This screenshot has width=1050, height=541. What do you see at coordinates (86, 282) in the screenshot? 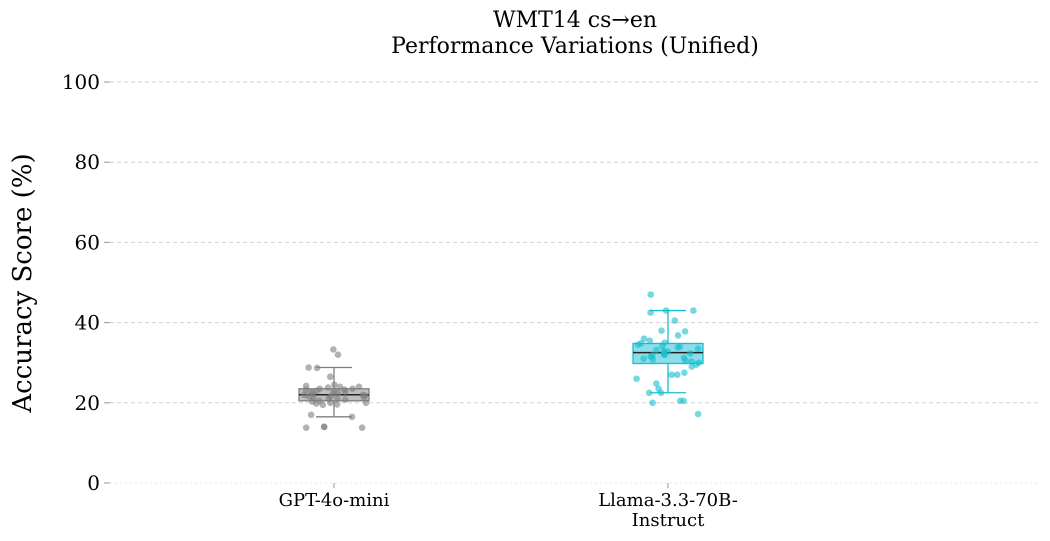
I see `y-axis-ticks: 0 20 40 60 80 100` at bounding box center [86, 282].